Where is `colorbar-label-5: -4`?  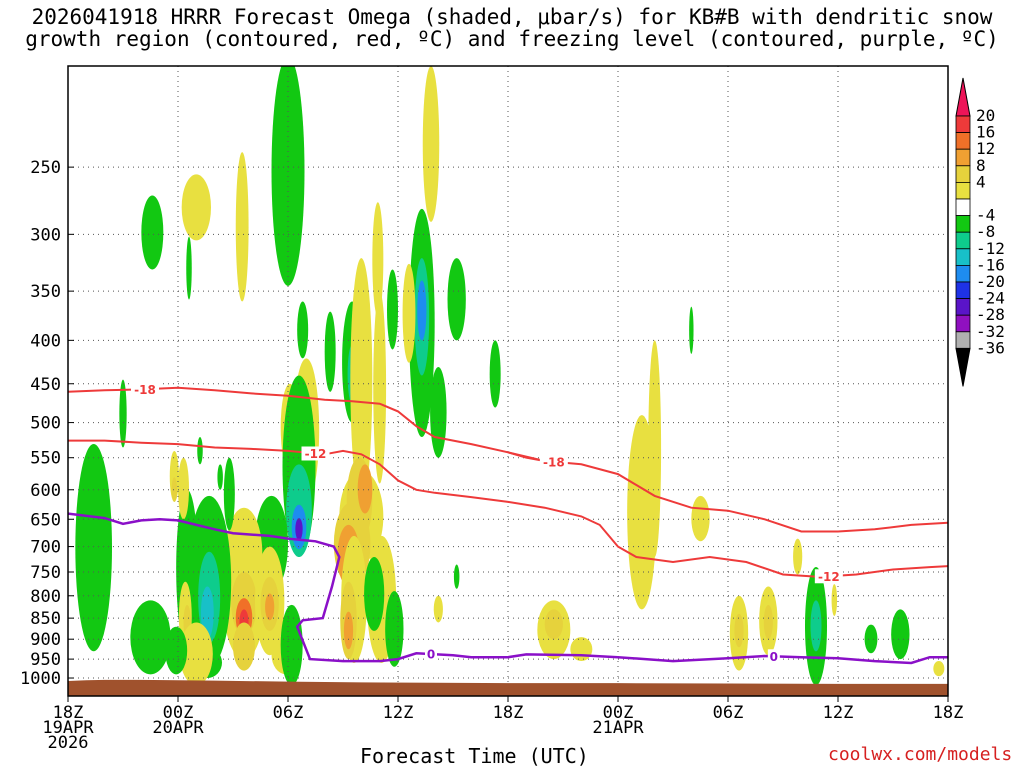 colorbar-label-5: -4 is located at coordinates (985, 215).